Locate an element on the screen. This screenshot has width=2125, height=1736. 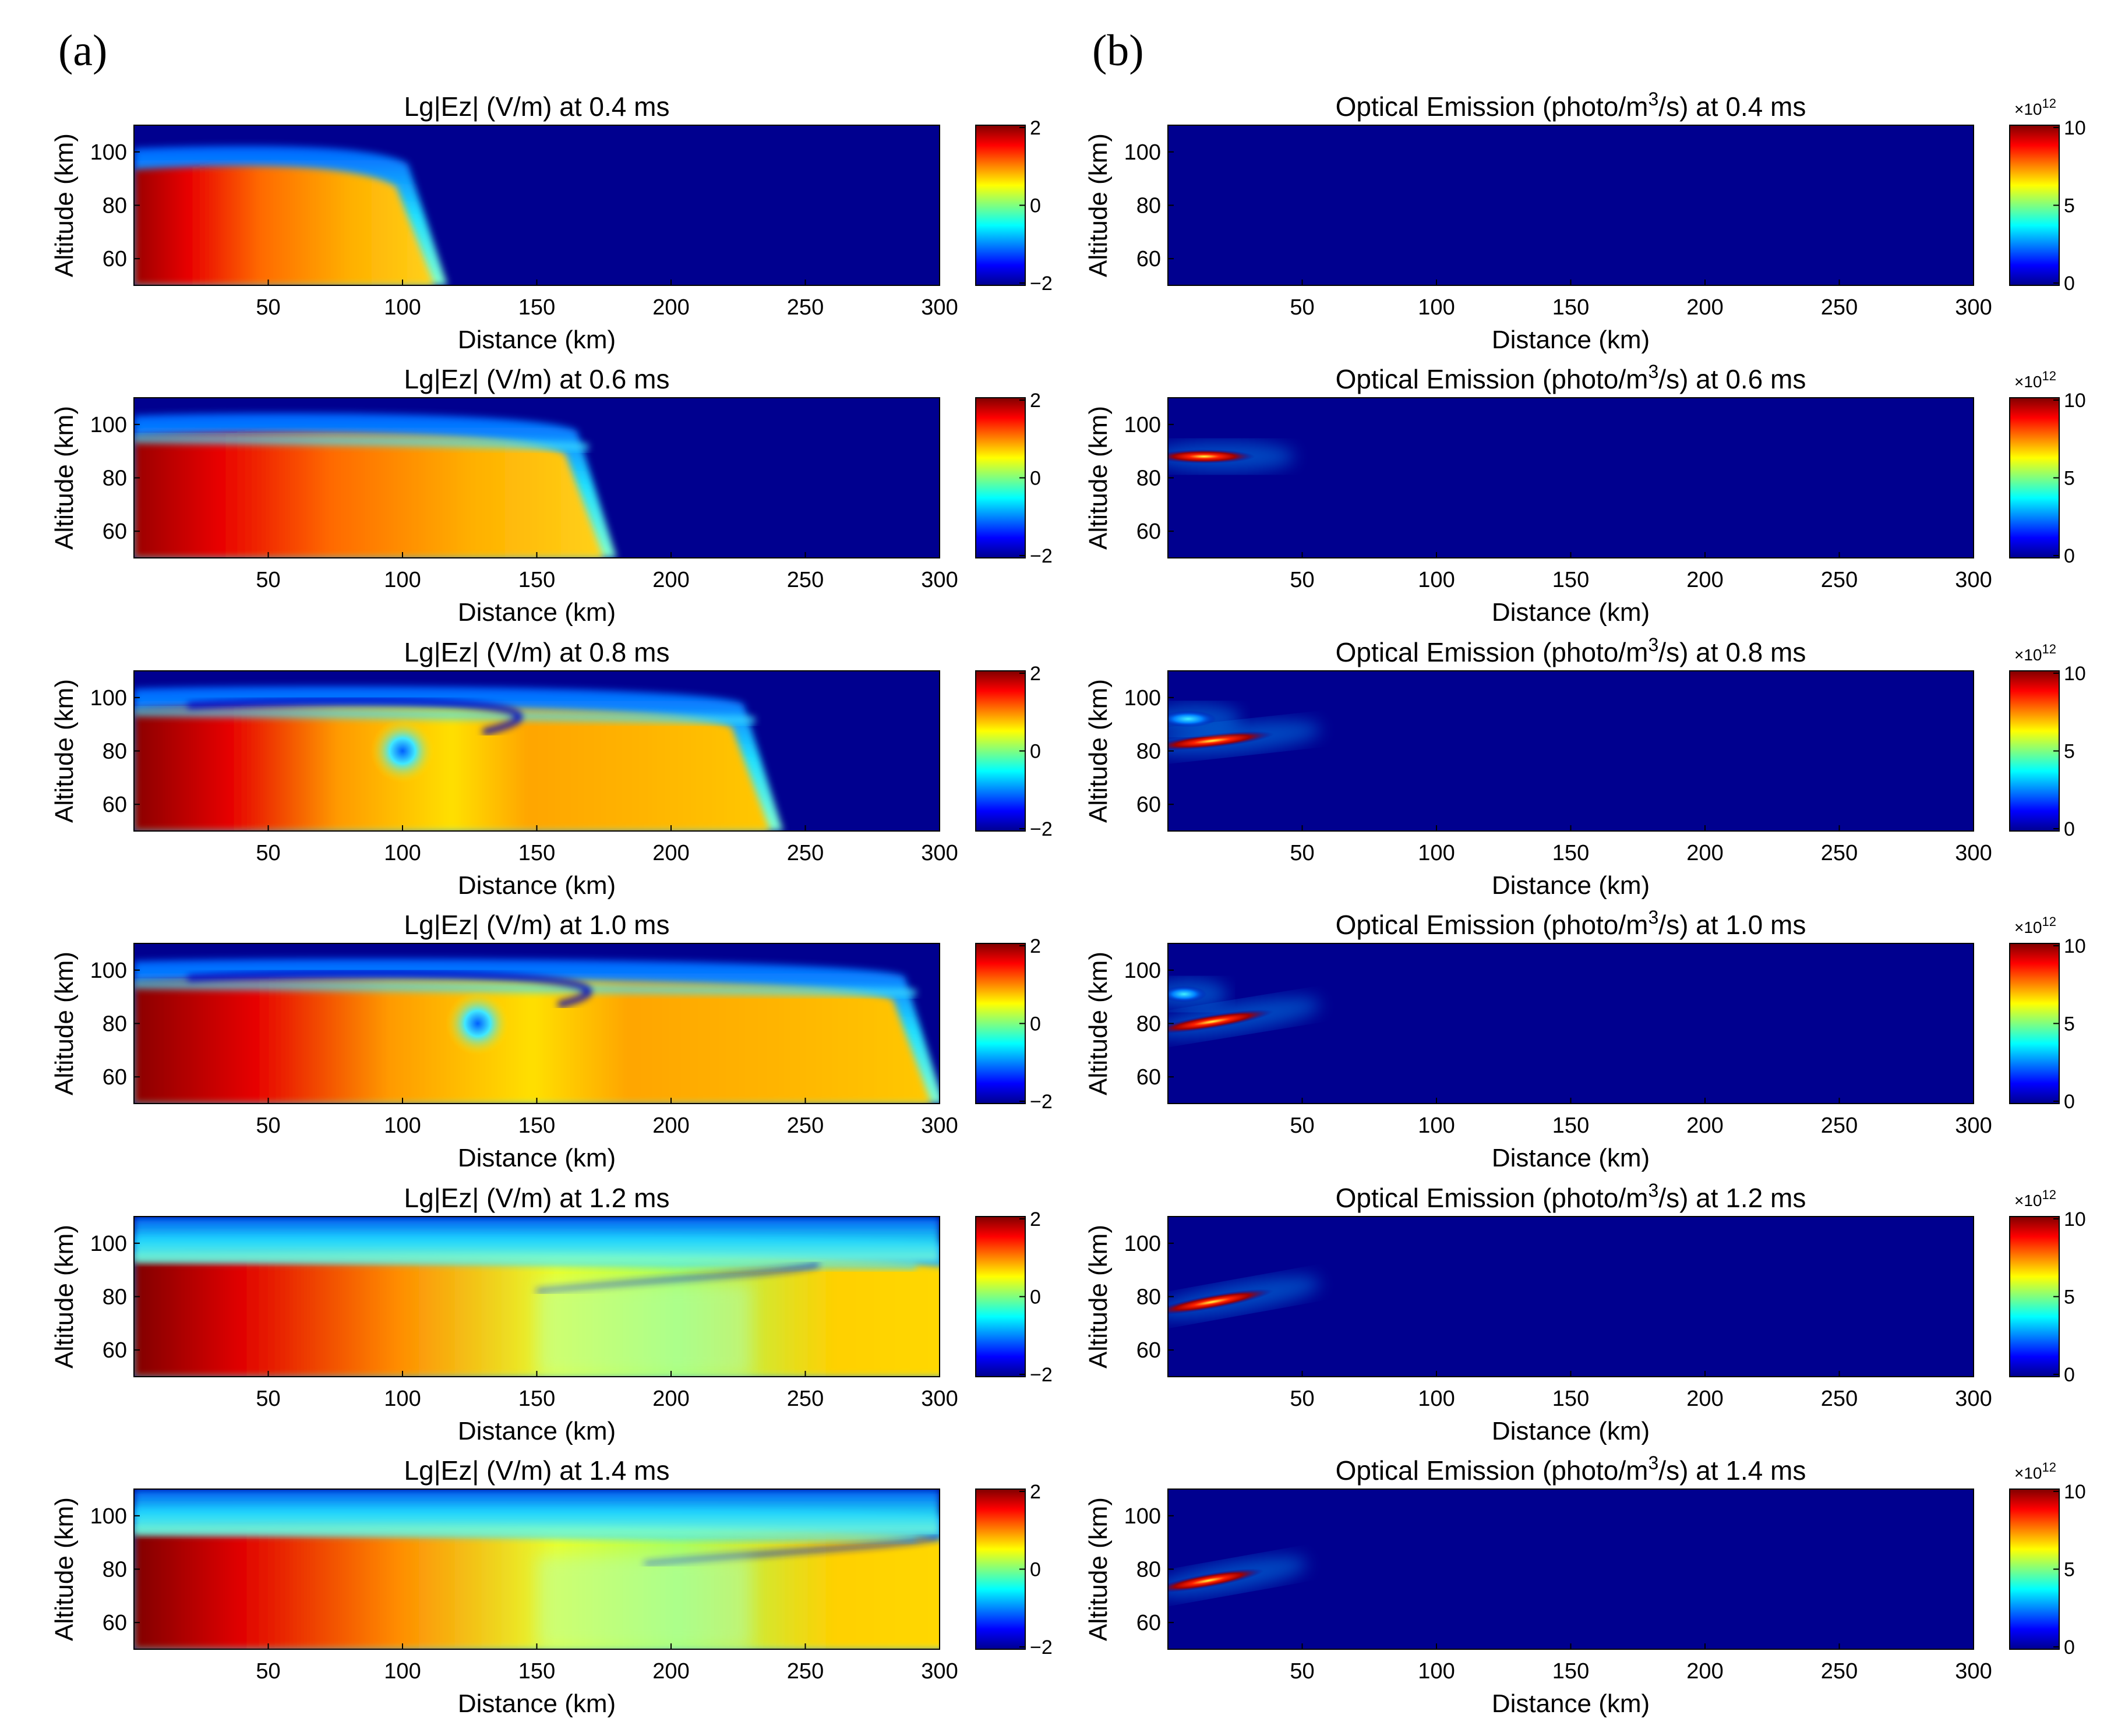
plot-title: Optical Emission (photo/m3/s) at 1.2 ms is located at coordinates (1571, 1196).